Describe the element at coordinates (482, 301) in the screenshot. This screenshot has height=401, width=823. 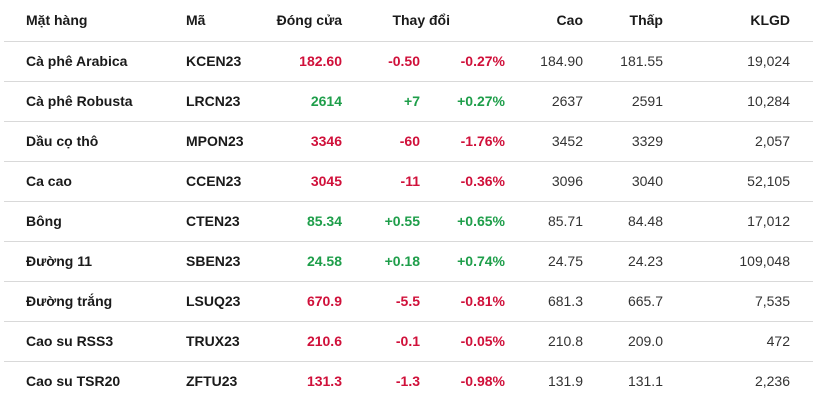
I see `change-percent: -0.81%` at that location.